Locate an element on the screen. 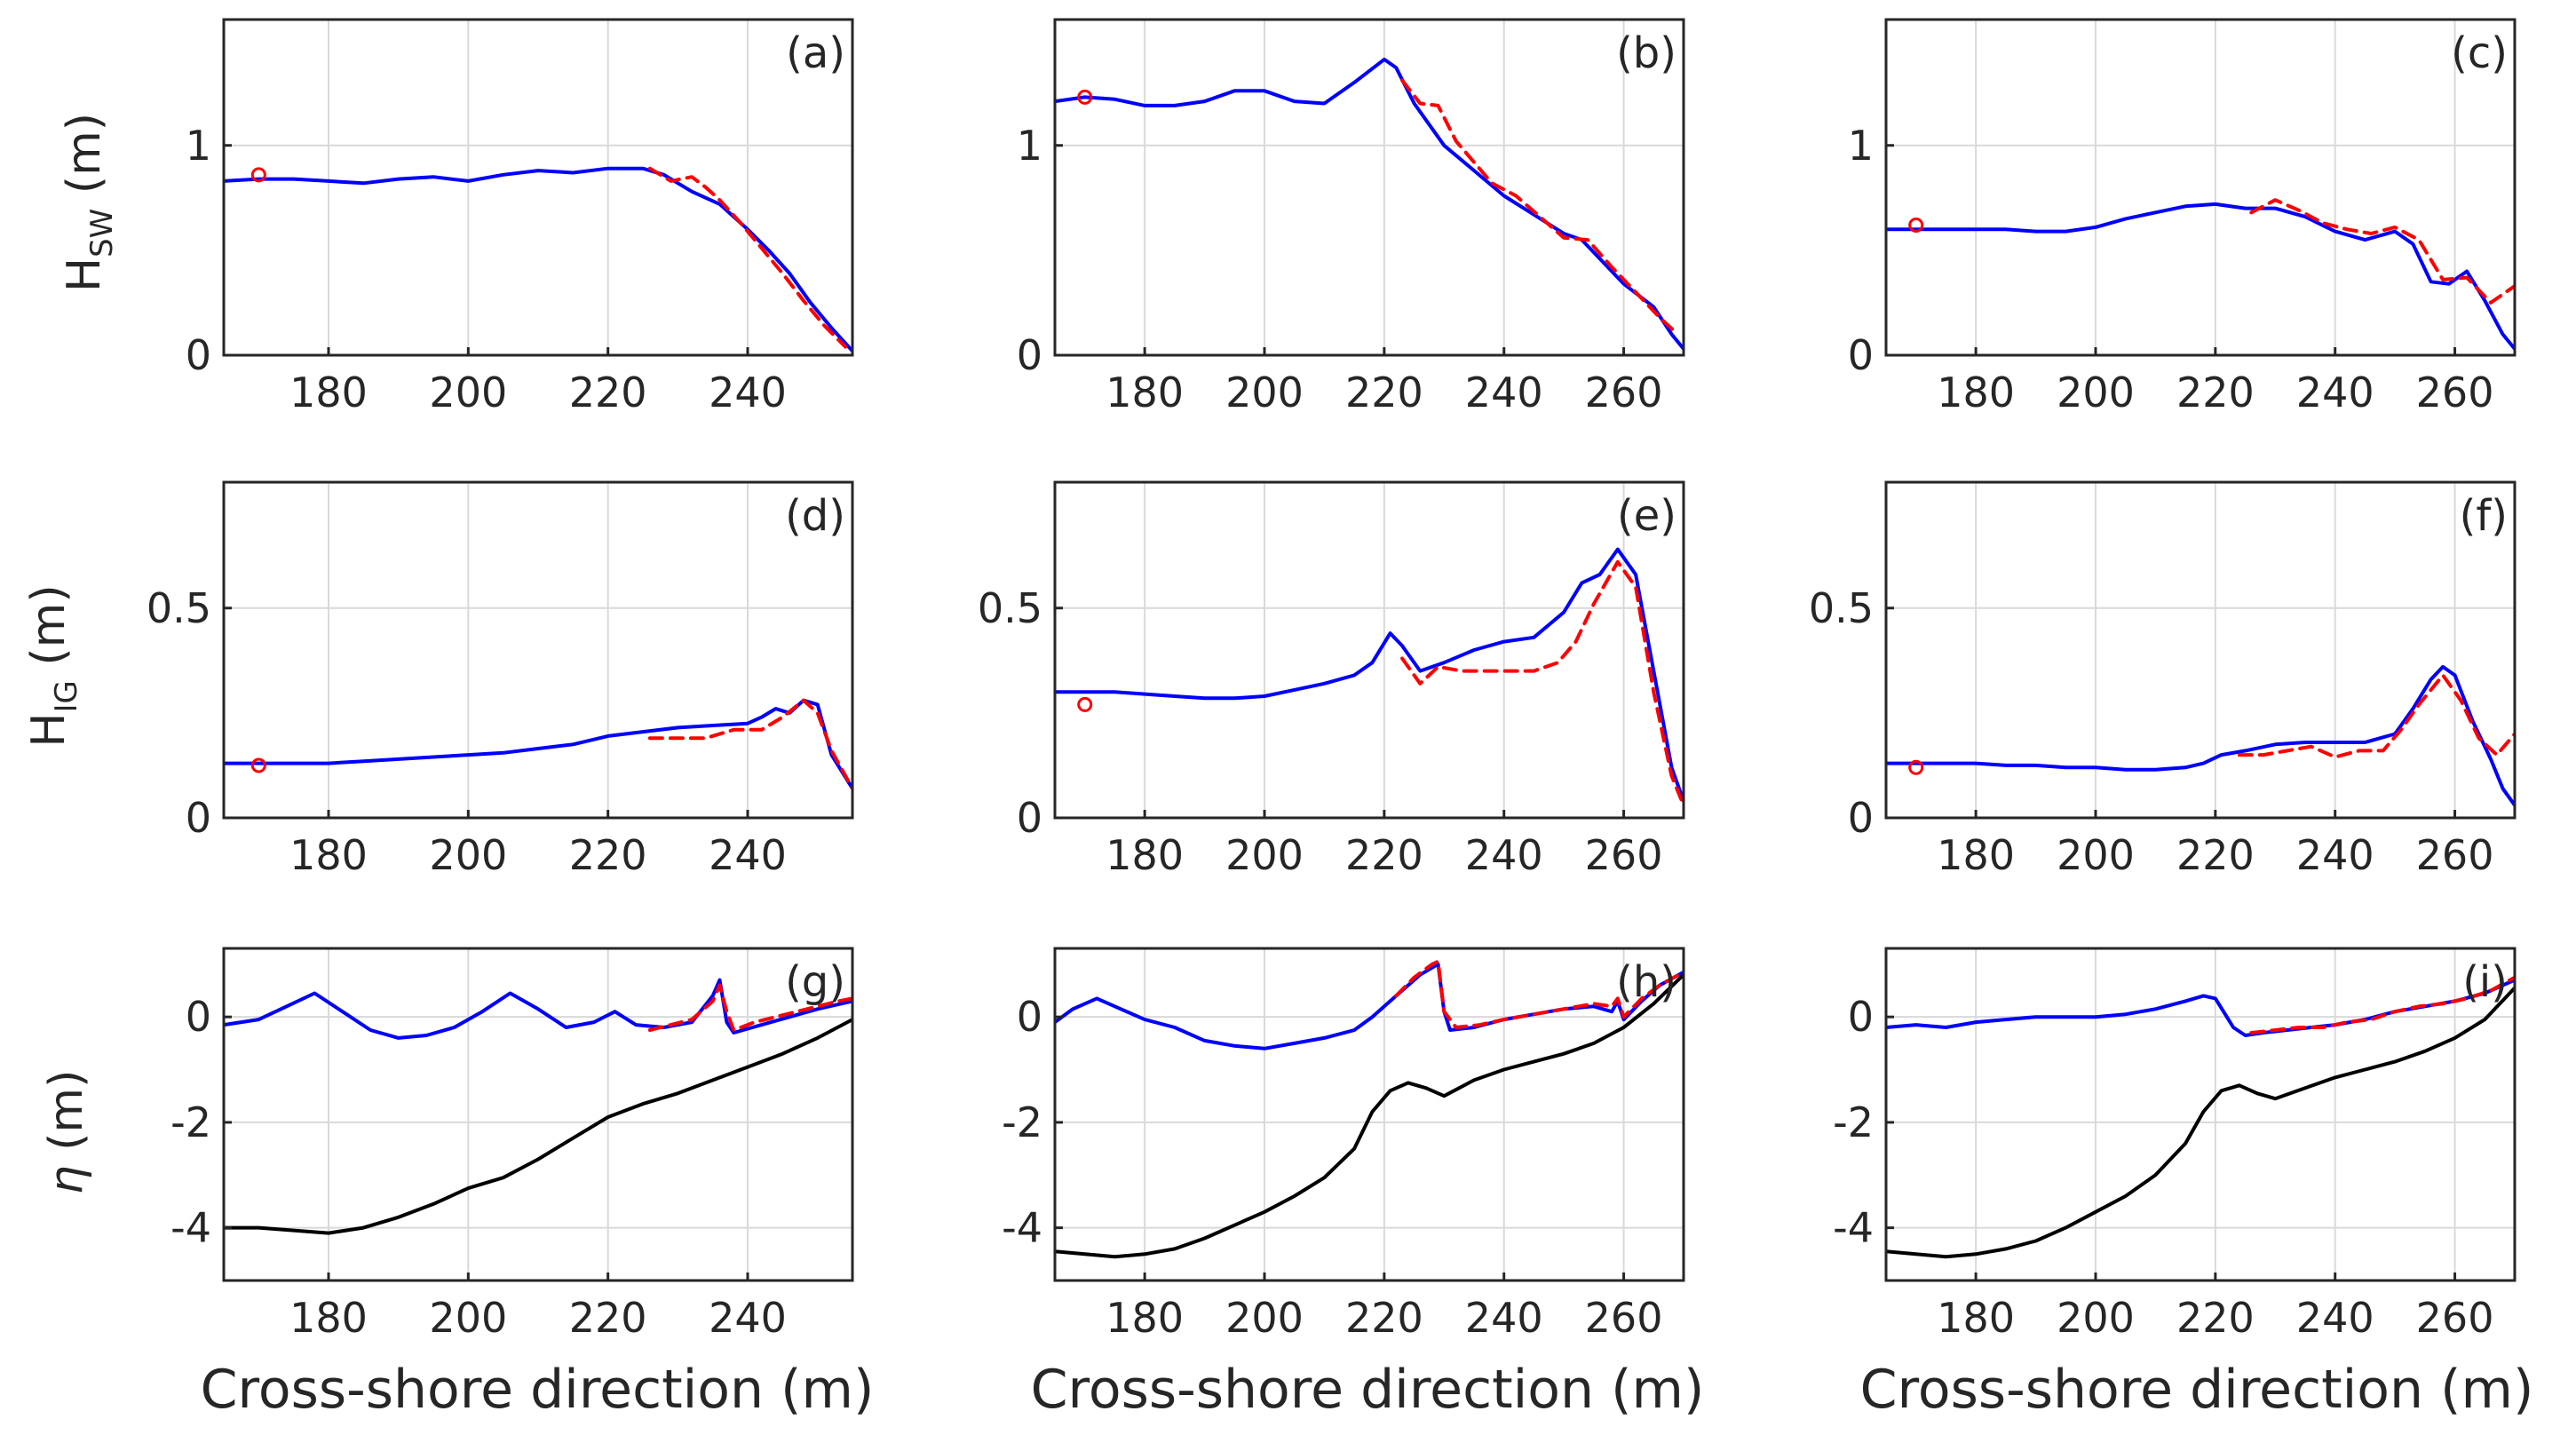 The image size is (2576, 1443). panel-i: 180 200 220 240 260 -4 -2 0 (i) is located at coordinates (2175, 1145).